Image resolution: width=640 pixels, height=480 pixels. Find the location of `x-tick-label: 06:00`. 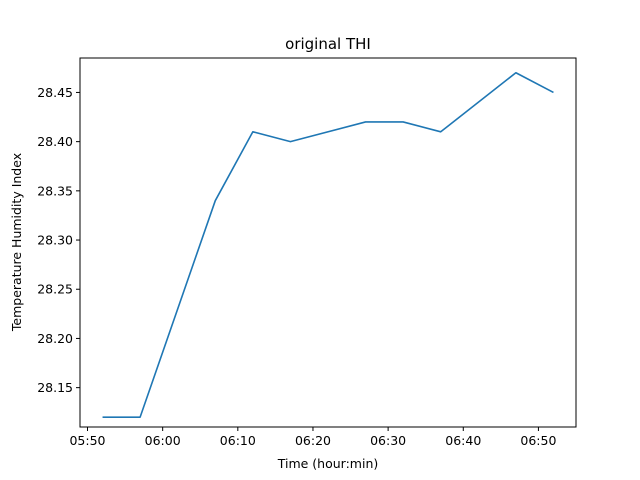

x-tick-label: 06:00 is located at coordinates (163, 440).